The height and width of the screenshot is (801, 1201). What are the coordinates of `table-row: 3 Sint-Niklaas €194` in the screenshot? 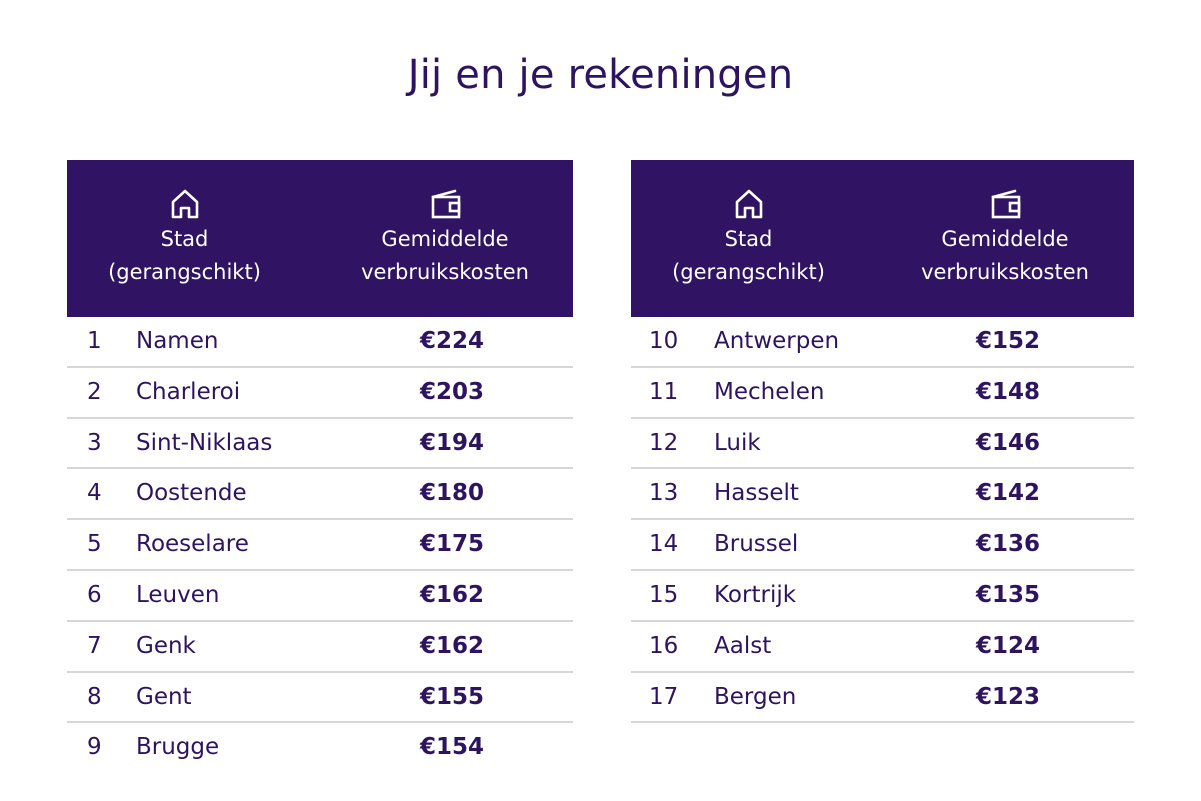 It's located at (320, 444).